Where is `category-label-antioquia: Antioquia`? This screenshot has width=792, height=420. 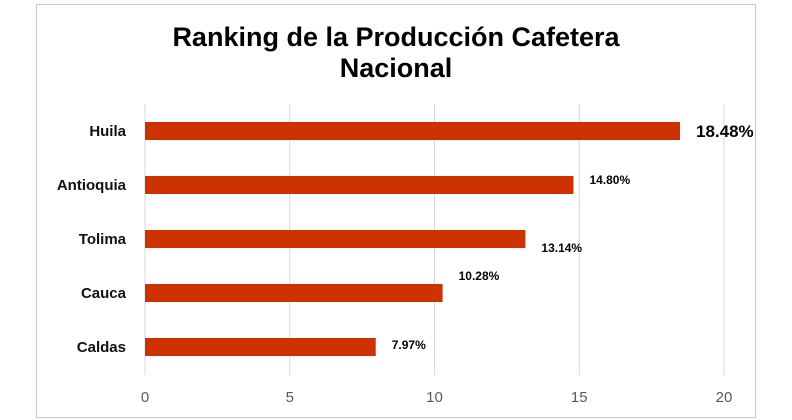
category-label-antioquia: Antioquia is located at coordinates (92, 185).